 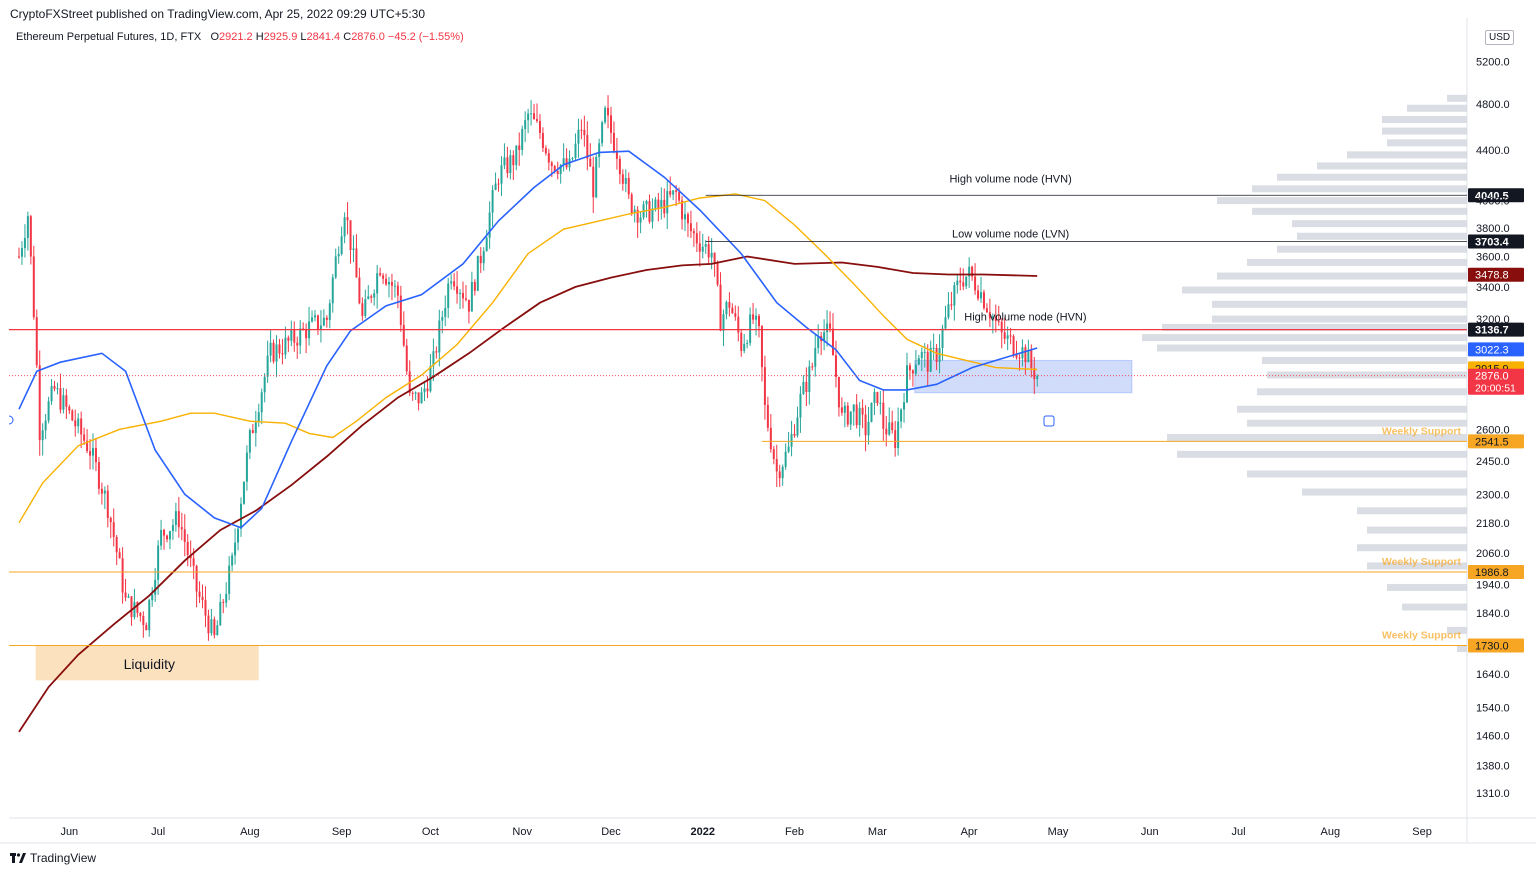 I want to click on alert-marker, so click(x=1049, y=421).